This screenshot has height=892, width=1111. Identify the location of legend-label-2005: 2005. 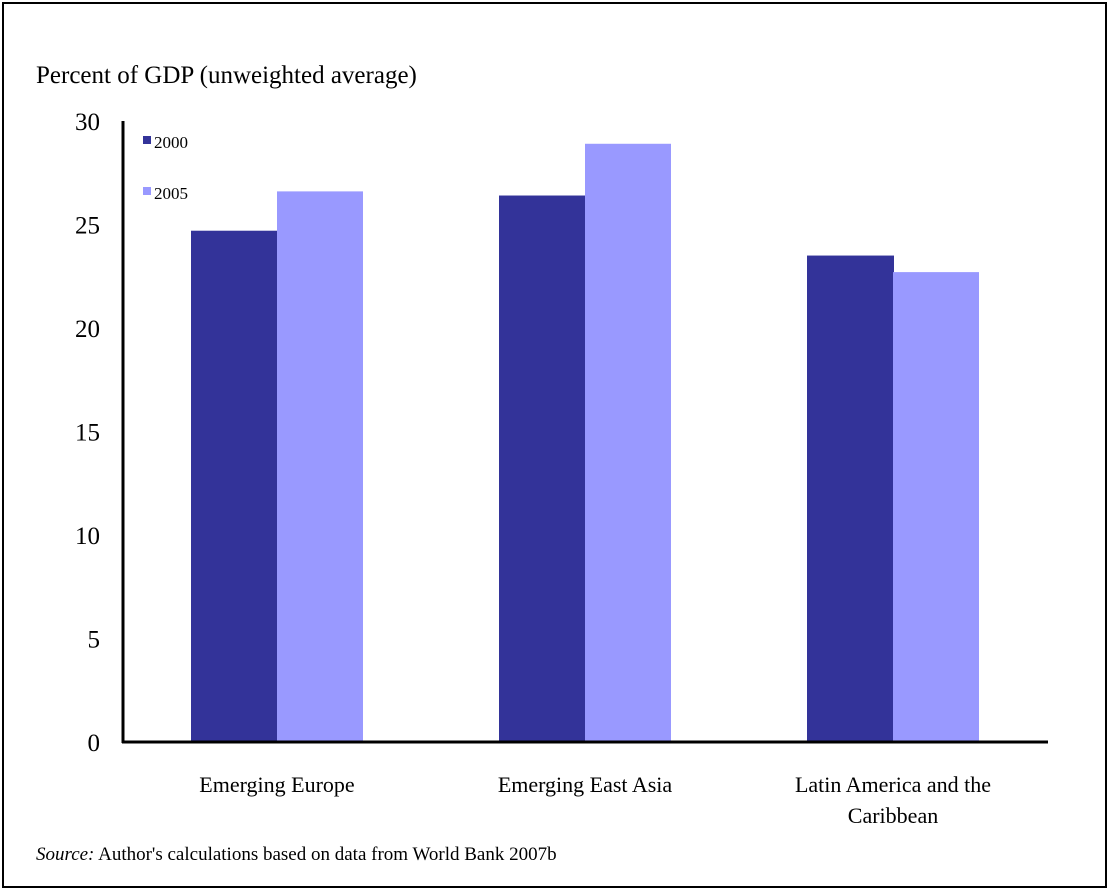
(171, 193).